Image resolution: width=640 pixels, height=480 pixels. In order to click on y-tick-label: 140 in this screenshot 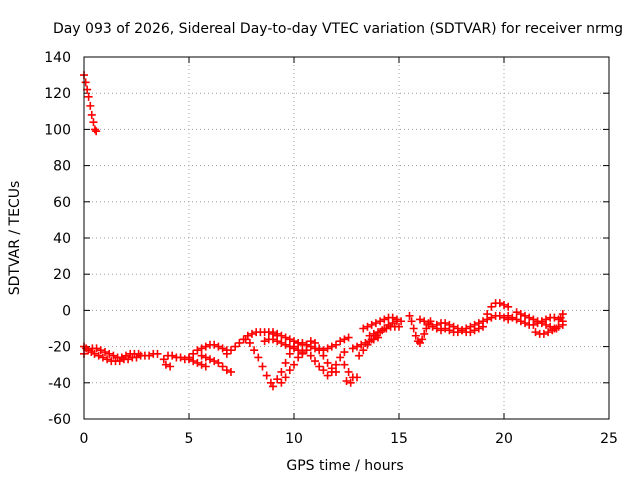, I will do `click(57, 58)`.